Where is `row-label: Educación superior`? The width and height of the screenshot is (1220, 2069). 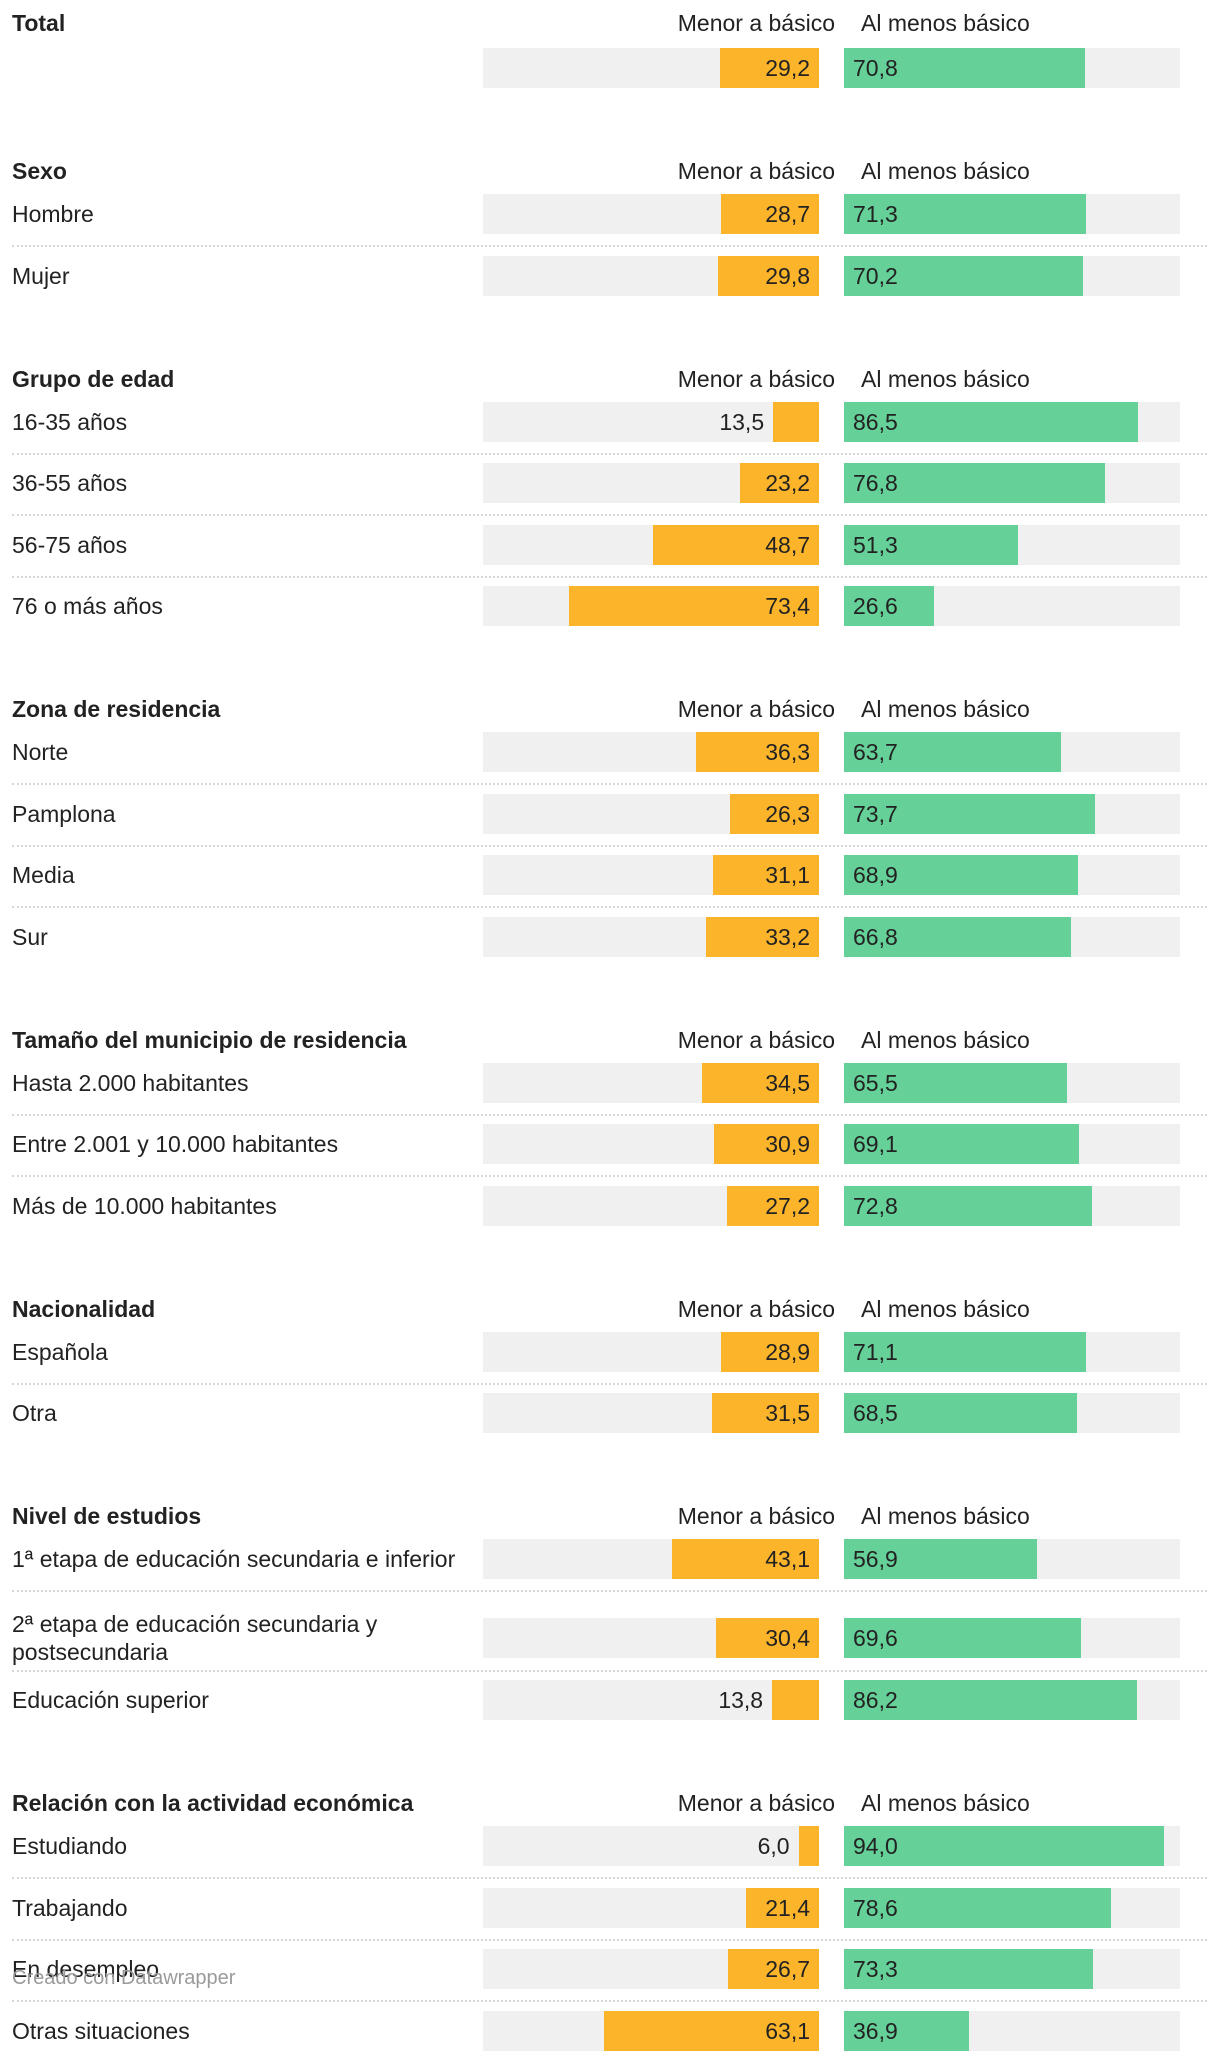
row-label: Educación superior is located at coordinates (110, 1700).